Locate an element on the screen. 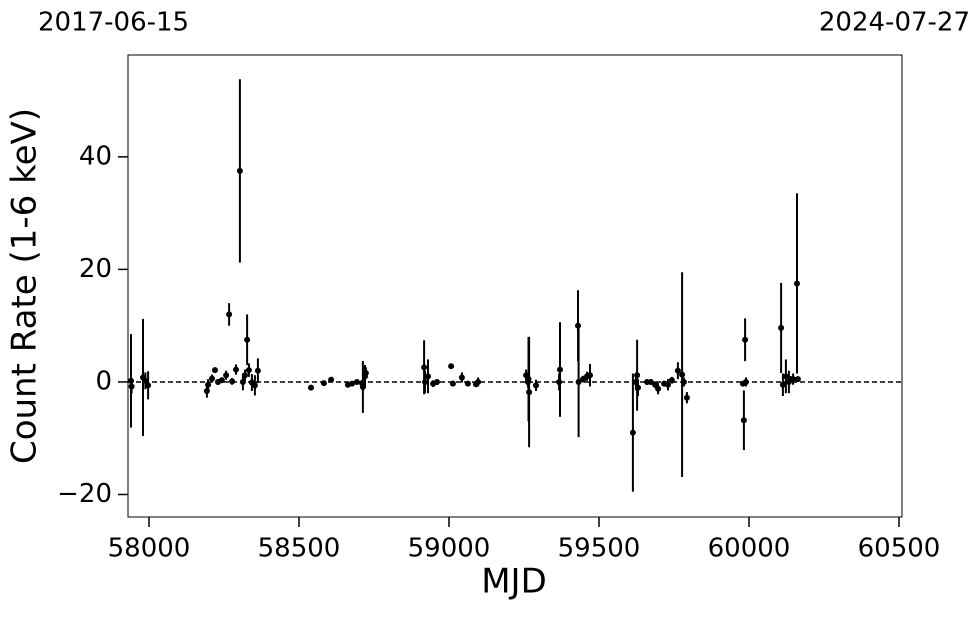 The height and width of the screenshot is (617, 980). y-tick-label: 0 is located at coordinates (103, 381).